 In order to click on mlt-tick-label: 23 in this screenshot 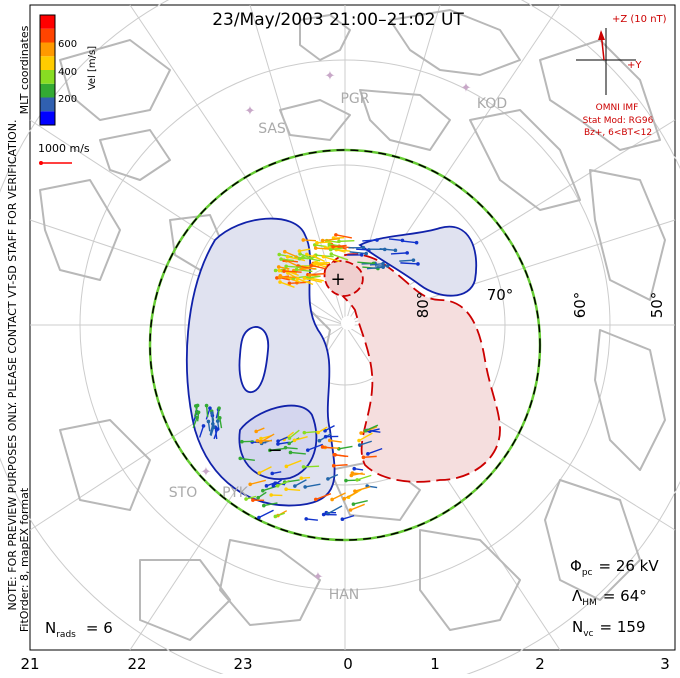, I will do `click(242, 664)`.